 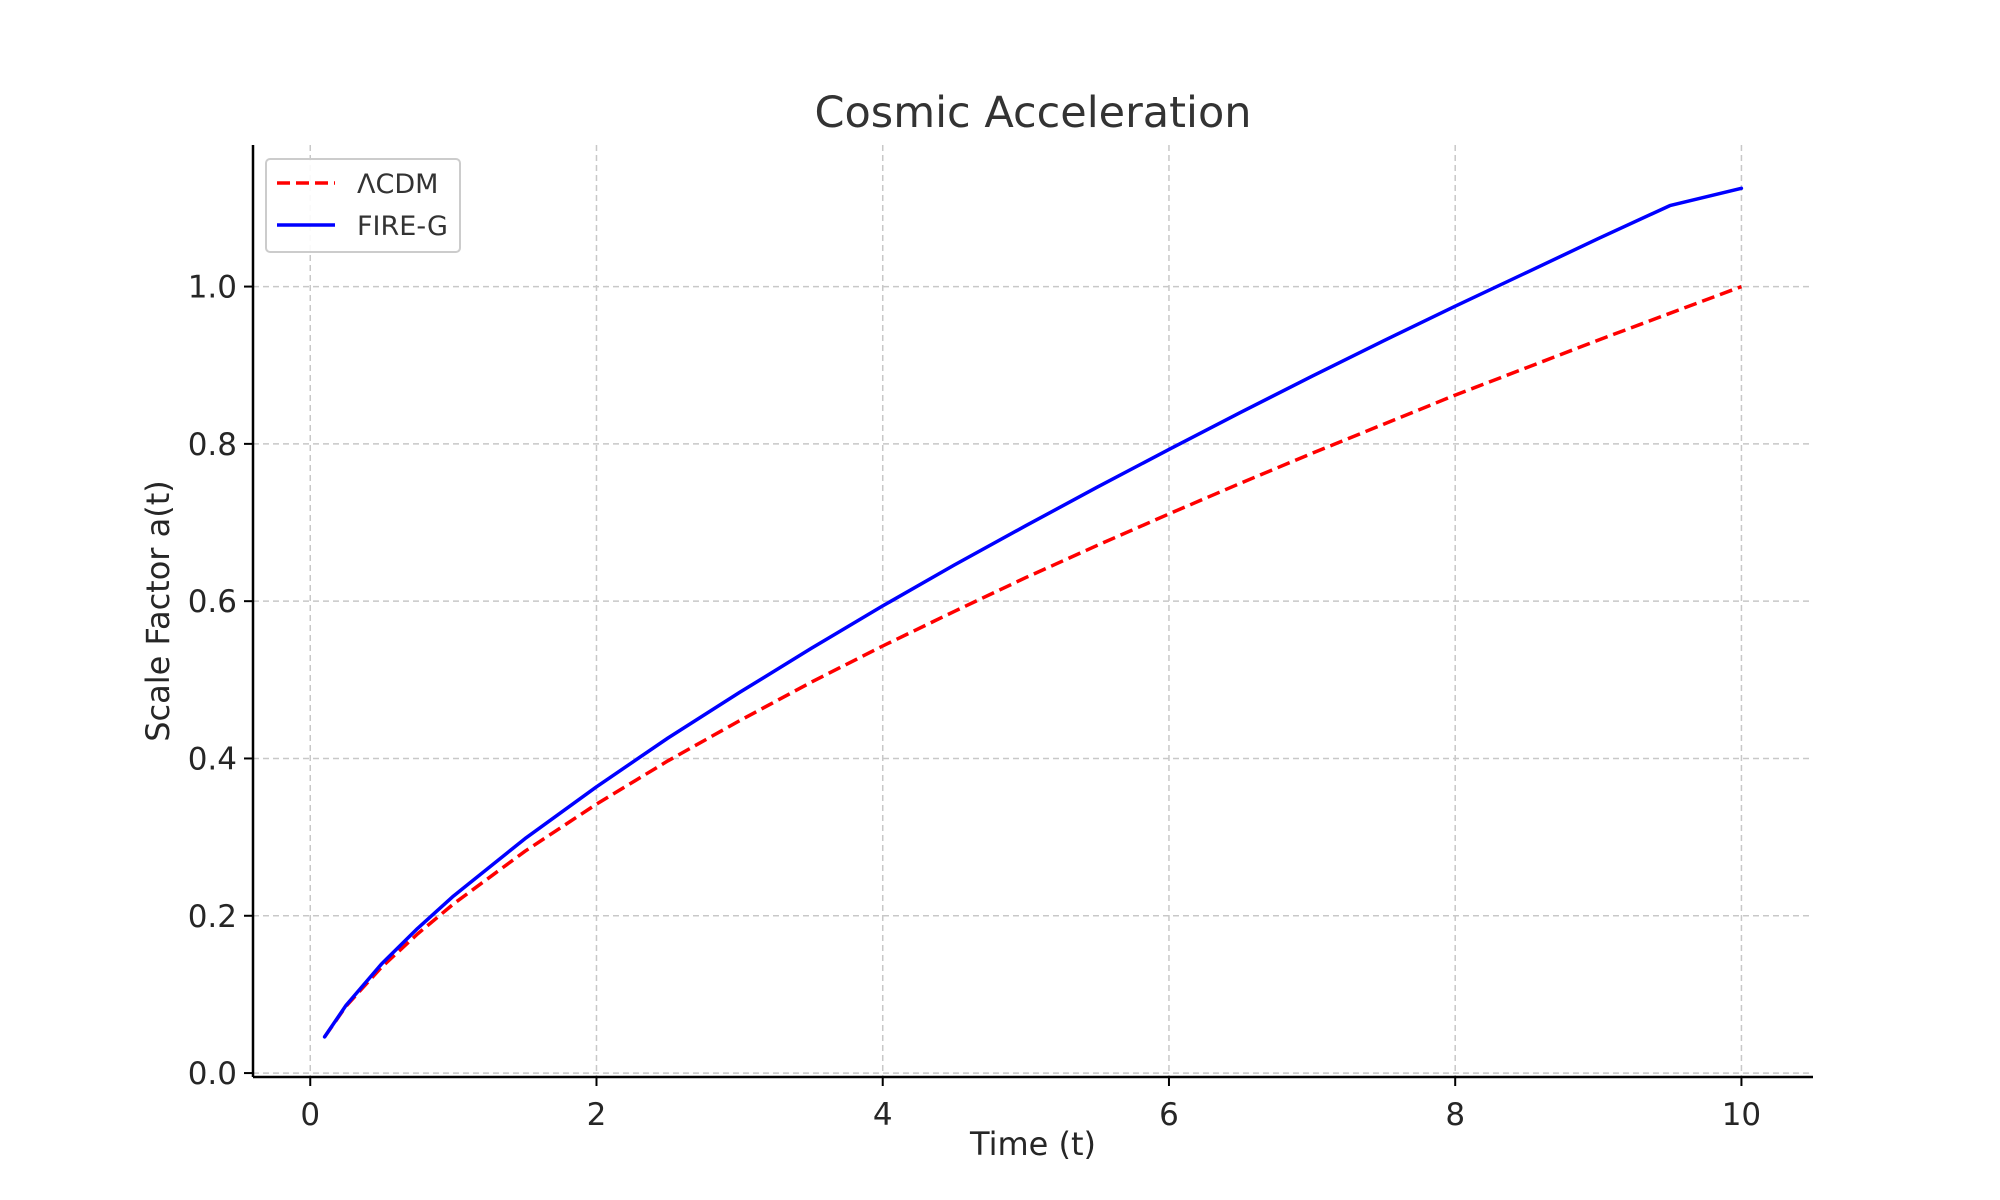 What do you see at coordinates (212, 759) in the screenshot?
I see `y-tick-label: 0.4` at bounding box center [212, 759].